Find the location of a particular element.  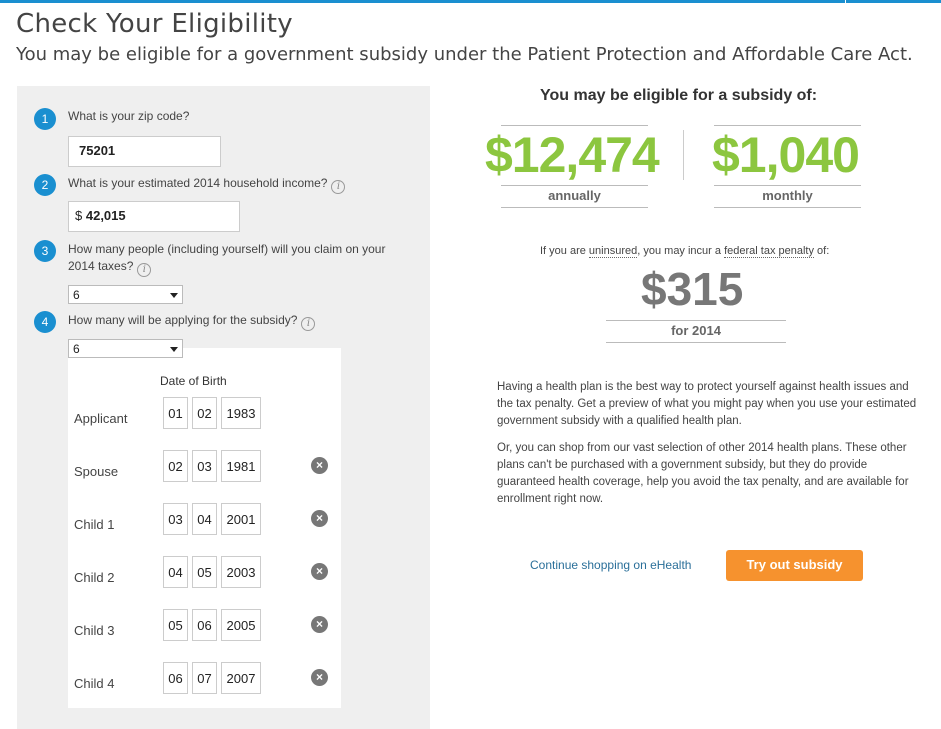

step-2-badge: 2 is located at coordinates (45, 185).